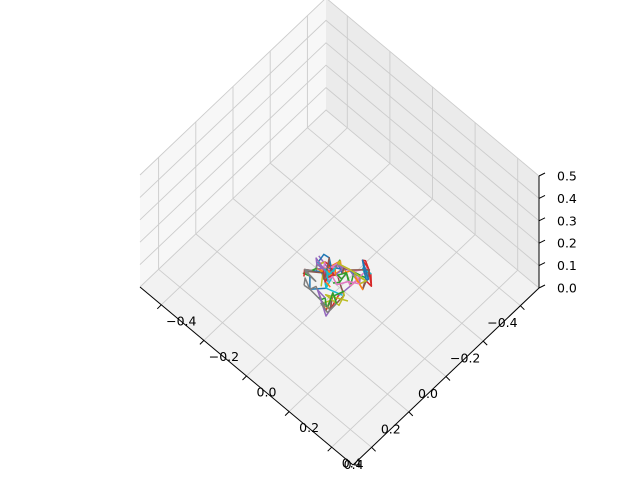 The width and height of the screenshot is (640, 480). What do you see at coordinates (391, 428) in the screenshot?
I see `x-tick-label: 0.2` at bounding box center [391, 428].